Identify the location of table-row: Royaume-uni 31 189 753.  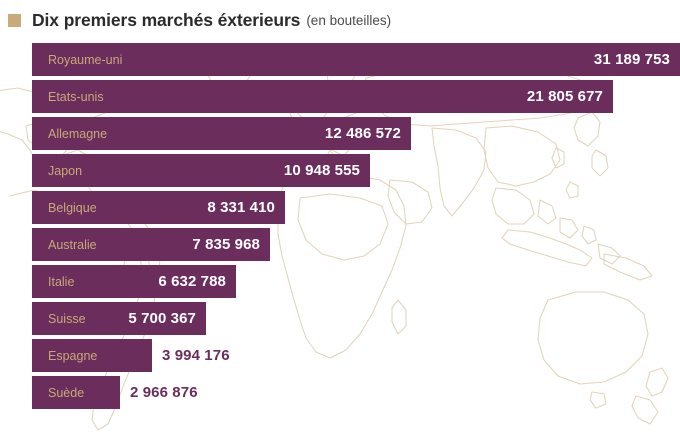
(340, 59).